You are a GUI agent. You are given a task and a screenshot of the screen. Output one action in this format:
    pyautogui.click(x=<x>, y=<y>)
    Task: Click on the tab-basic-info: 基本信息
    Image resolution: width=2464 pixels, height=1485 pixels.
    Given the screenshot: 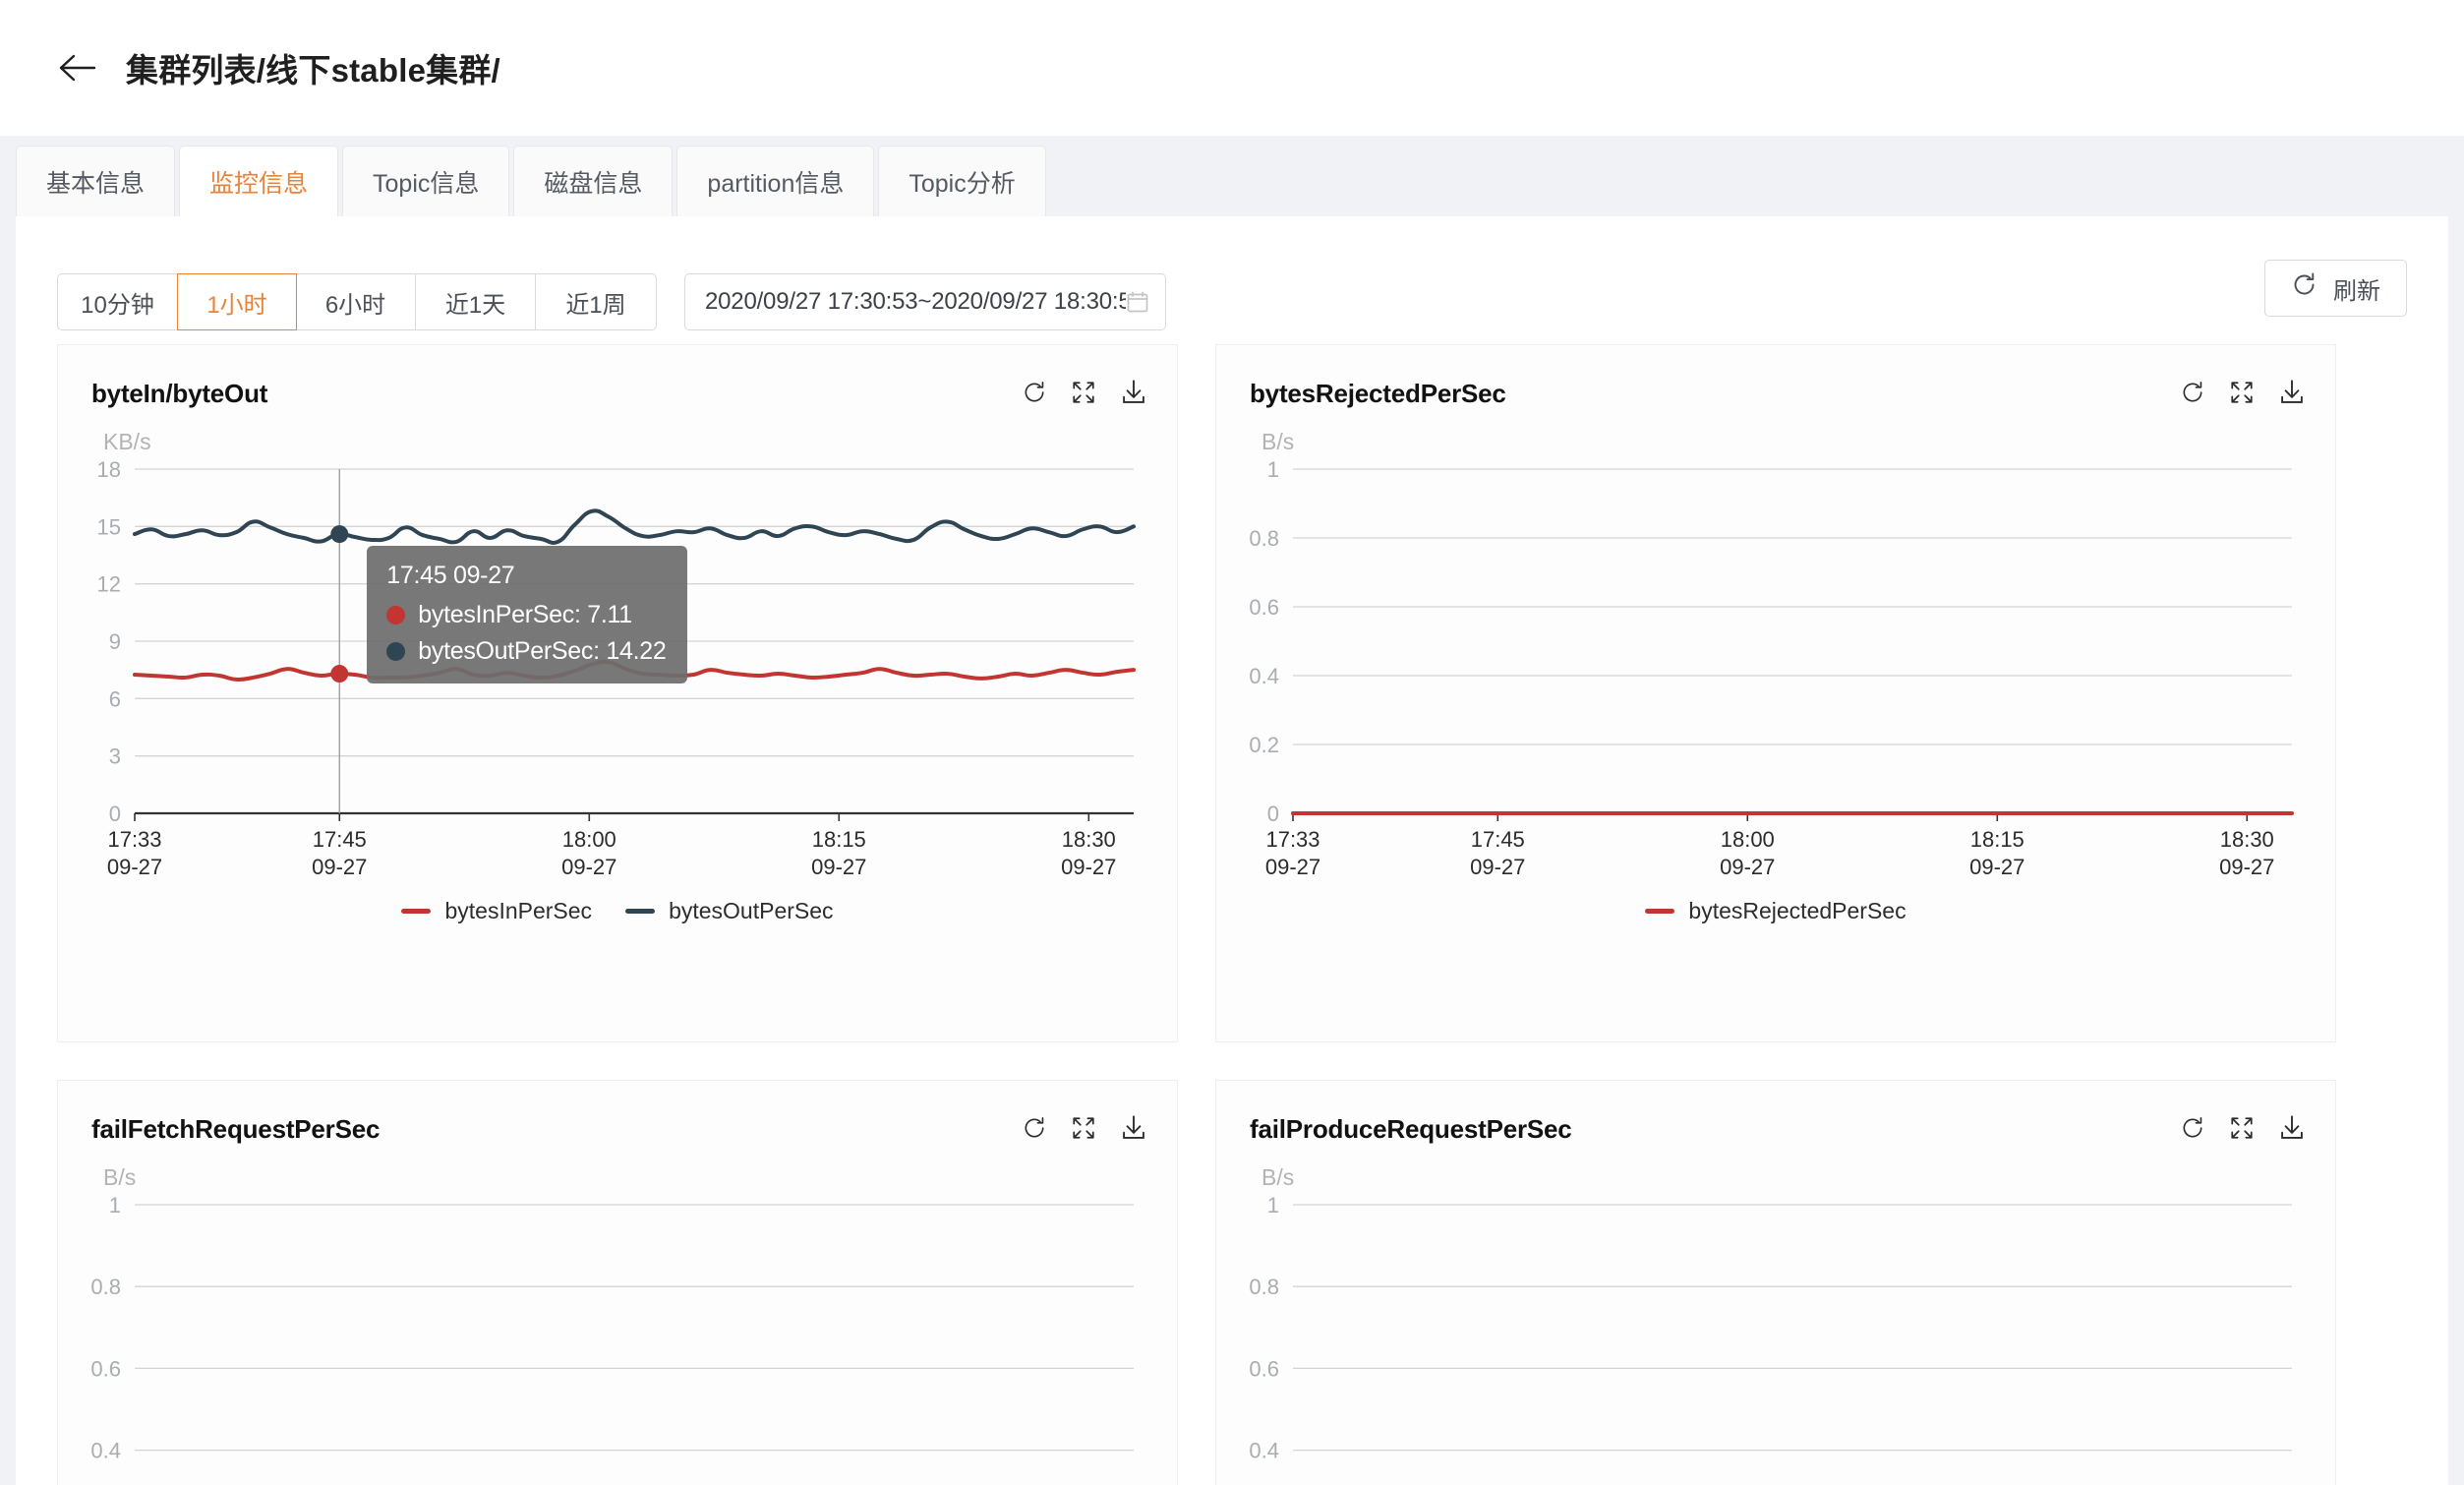 What is the action you would take?
    pyautogui.click(x=96, y=181)
    